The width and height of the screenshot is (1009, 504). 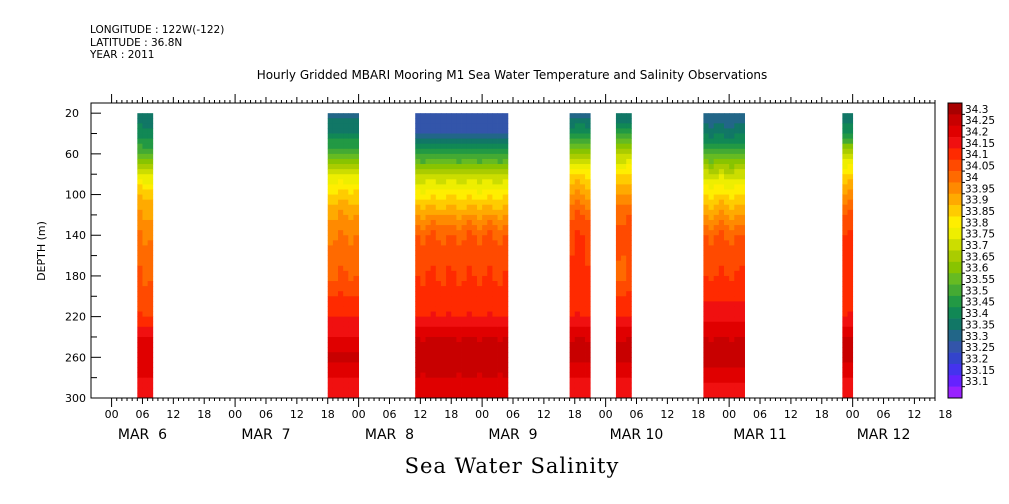 What do you see at coordinates (980, 167) in the screenshot?
I see `colorbar-label: 34.05` at bounding box center [980, 167].